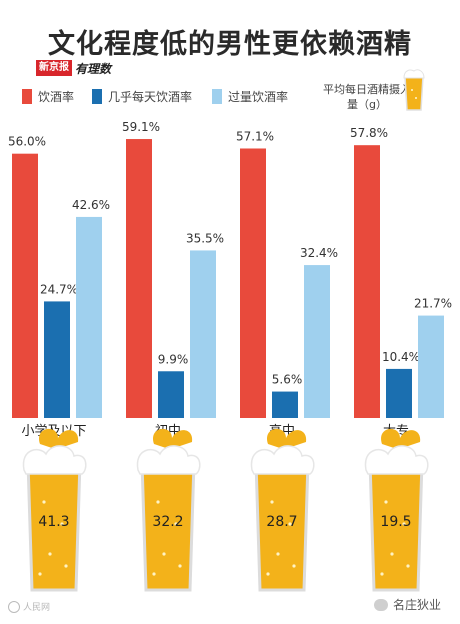 This screenshot has width=460, height=624. I want to click on chart-title: 文化程度低的男性更依赖酒精, so click(230, 44).